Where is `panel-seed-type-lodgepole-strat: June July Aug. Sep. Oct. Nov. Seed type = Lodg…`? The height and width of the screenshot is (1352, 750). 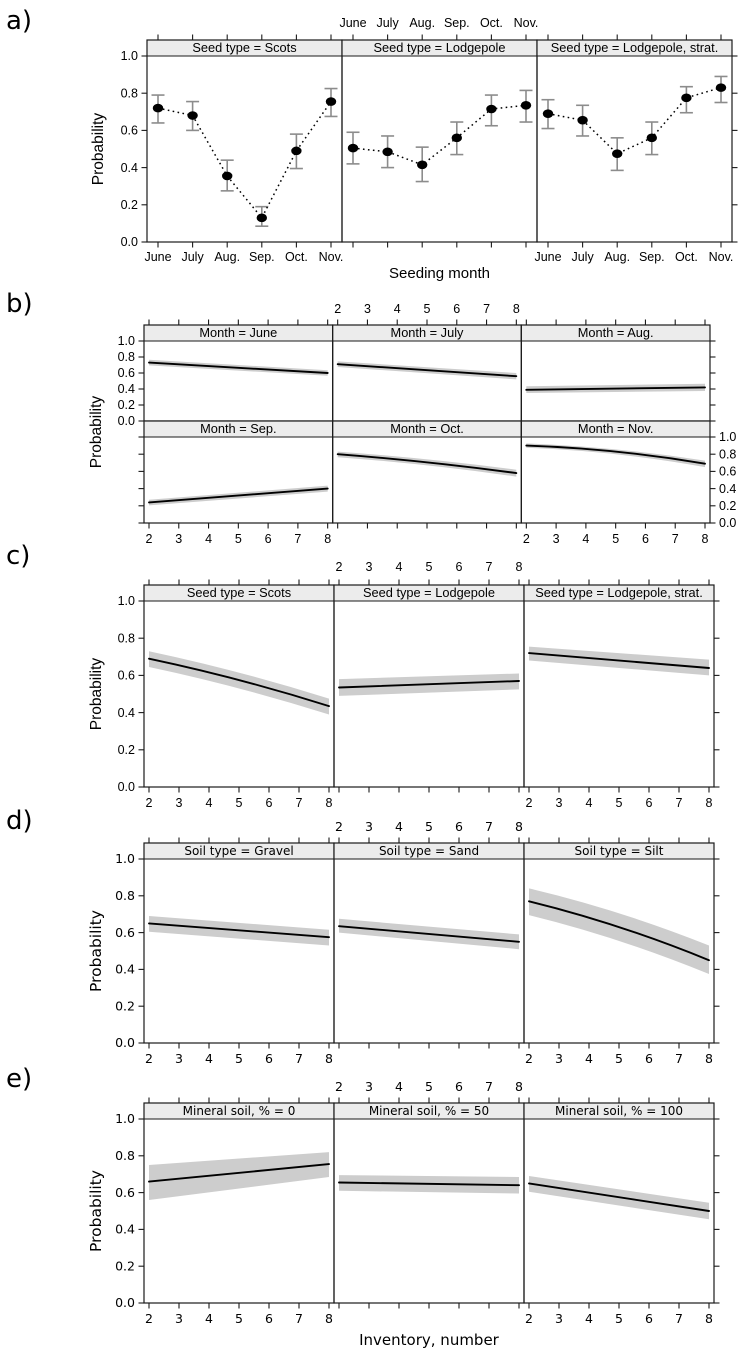 panel-seed-type-lodgepole-strat: June July Aug. Sep. Oct. Nov. Seed type = Lodg… is located at coordinates (634, 149).